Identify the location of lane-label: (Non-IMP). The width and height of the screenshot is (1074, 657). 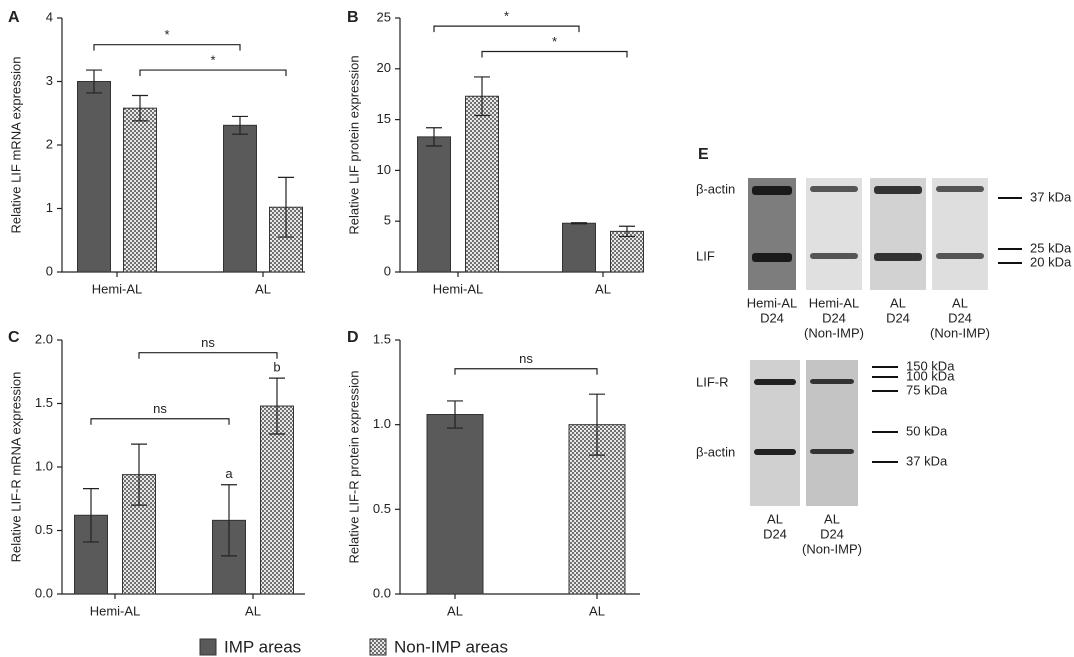
(834, 332).